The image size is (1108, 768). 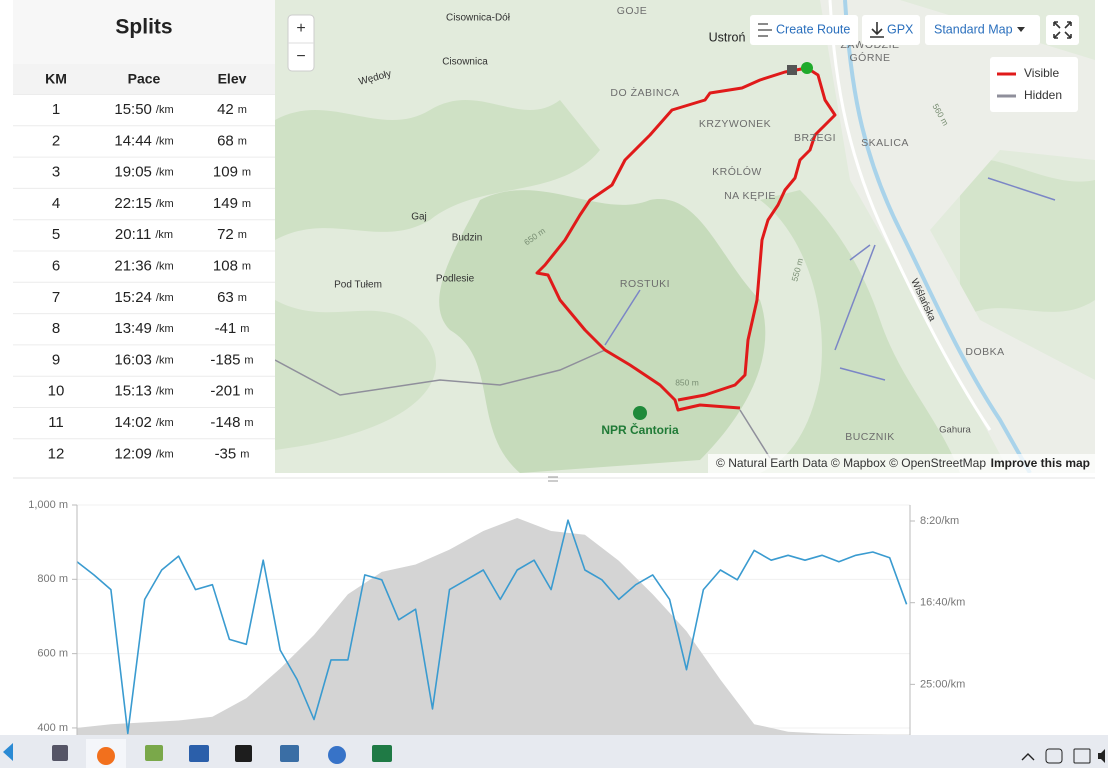 I want to click on map-style-button, so click(x=982, y=30).